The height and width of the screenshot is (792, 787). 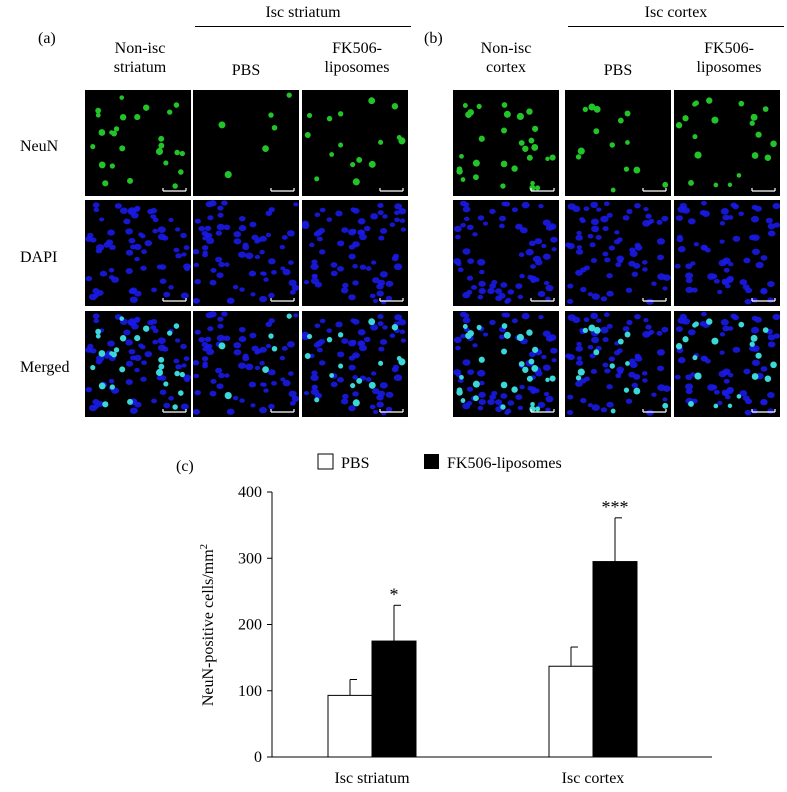 I want to click on micrograph-dapi-non-isc-cortex, so click(x=506, y=253).